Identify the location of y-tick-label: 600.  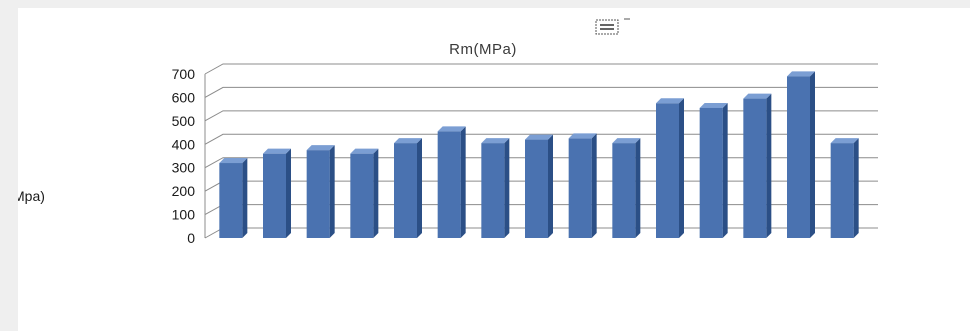
(184, 97).